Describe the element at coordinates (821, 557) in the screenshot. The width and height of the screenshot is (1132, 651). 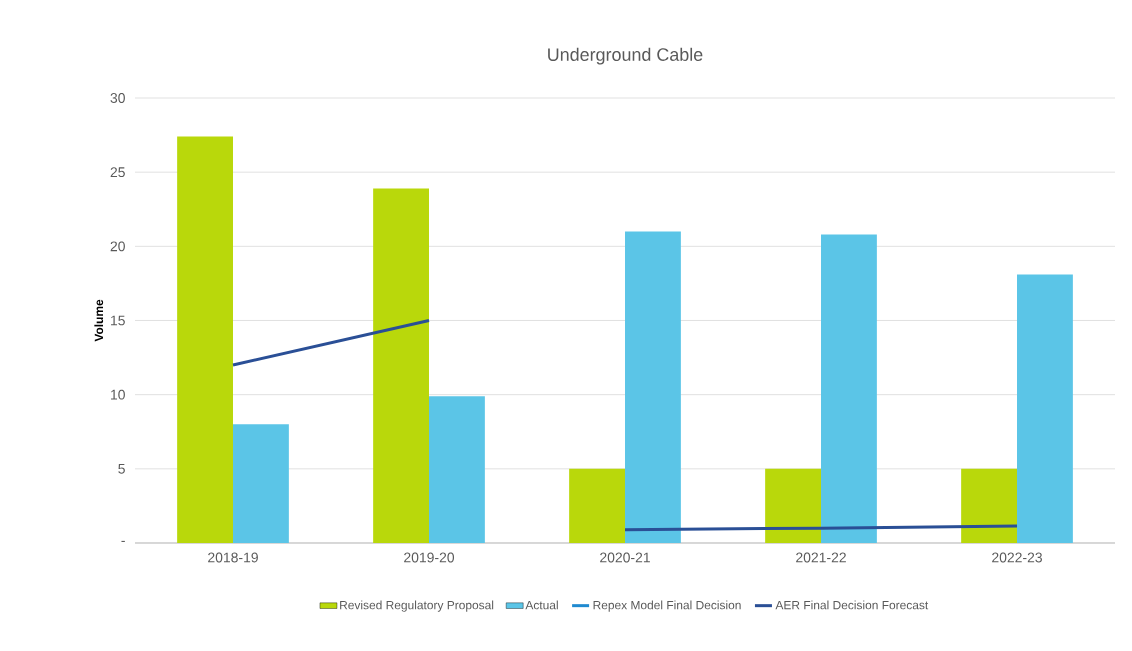
I see `x-tick-label: 2021-22` at that location.